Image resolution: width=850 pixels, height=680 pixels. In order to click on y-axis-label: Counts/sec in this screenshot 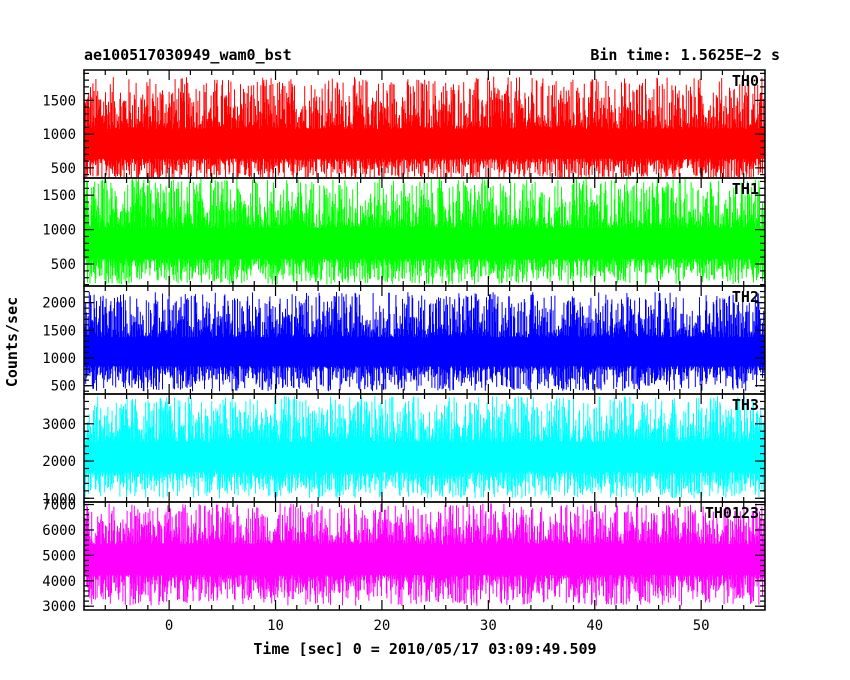, I will do `click(12, 342)`.